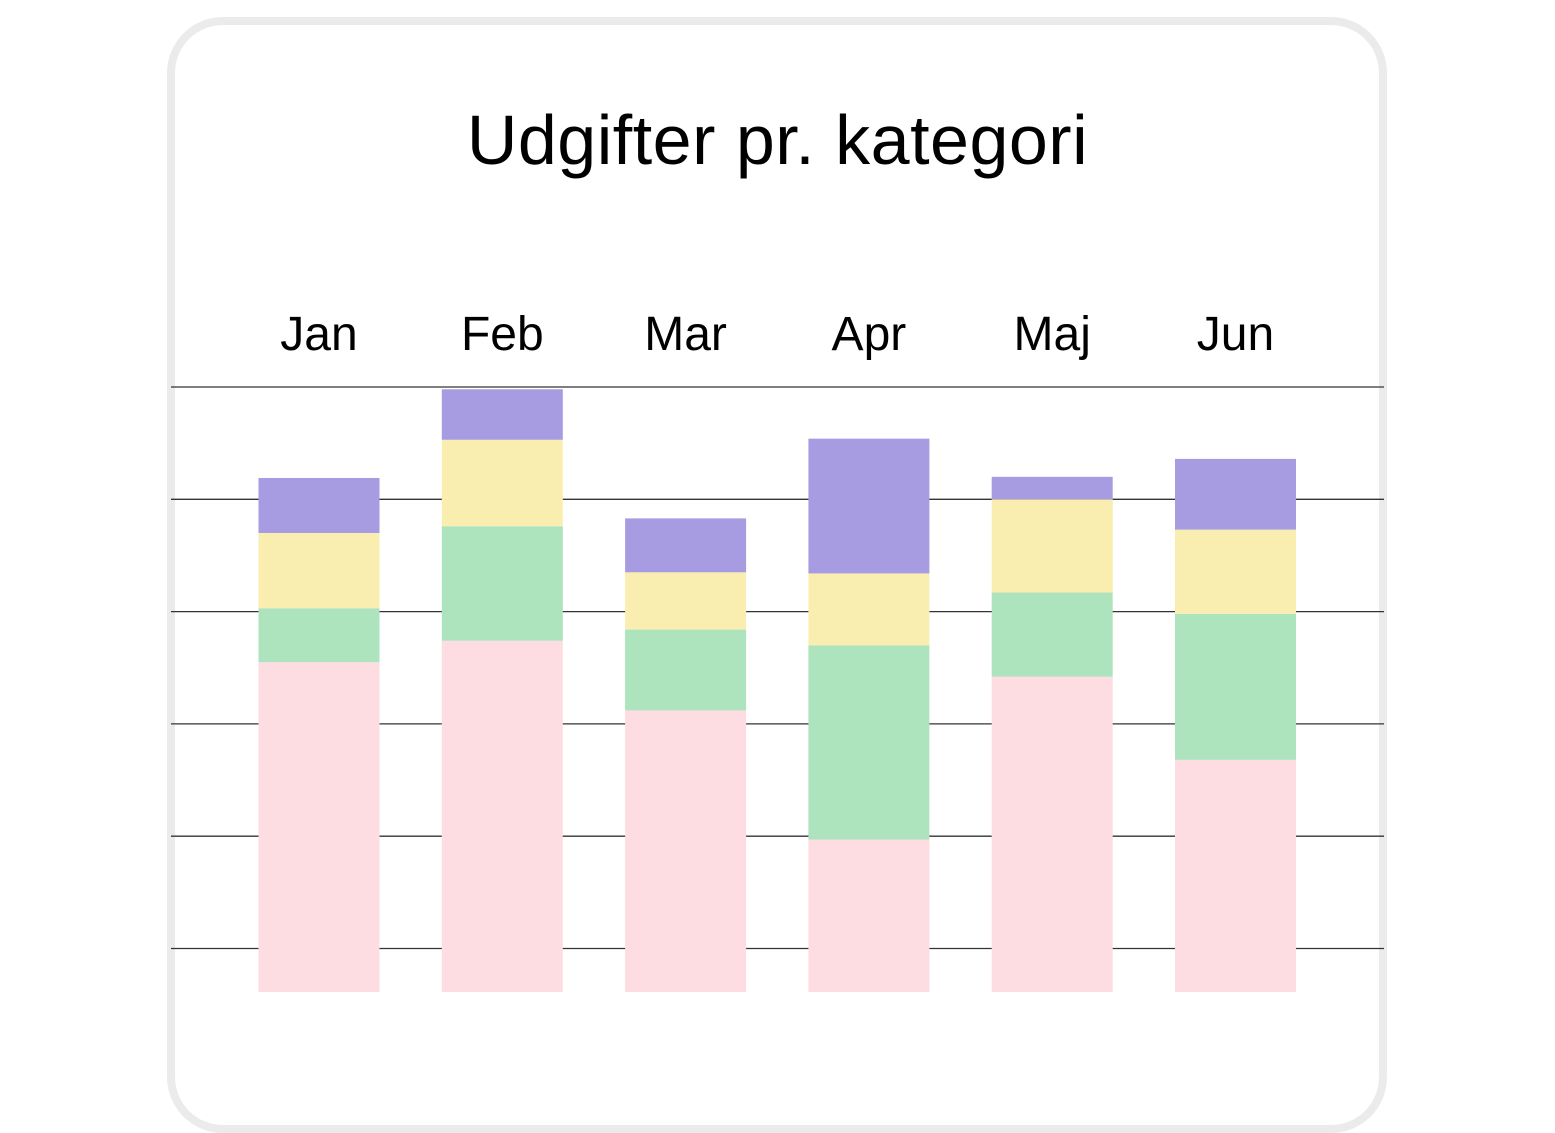  Describe the element at coordinates (1052, 334) in the screenshot. I see `category-label-maj: Maj` at that location.